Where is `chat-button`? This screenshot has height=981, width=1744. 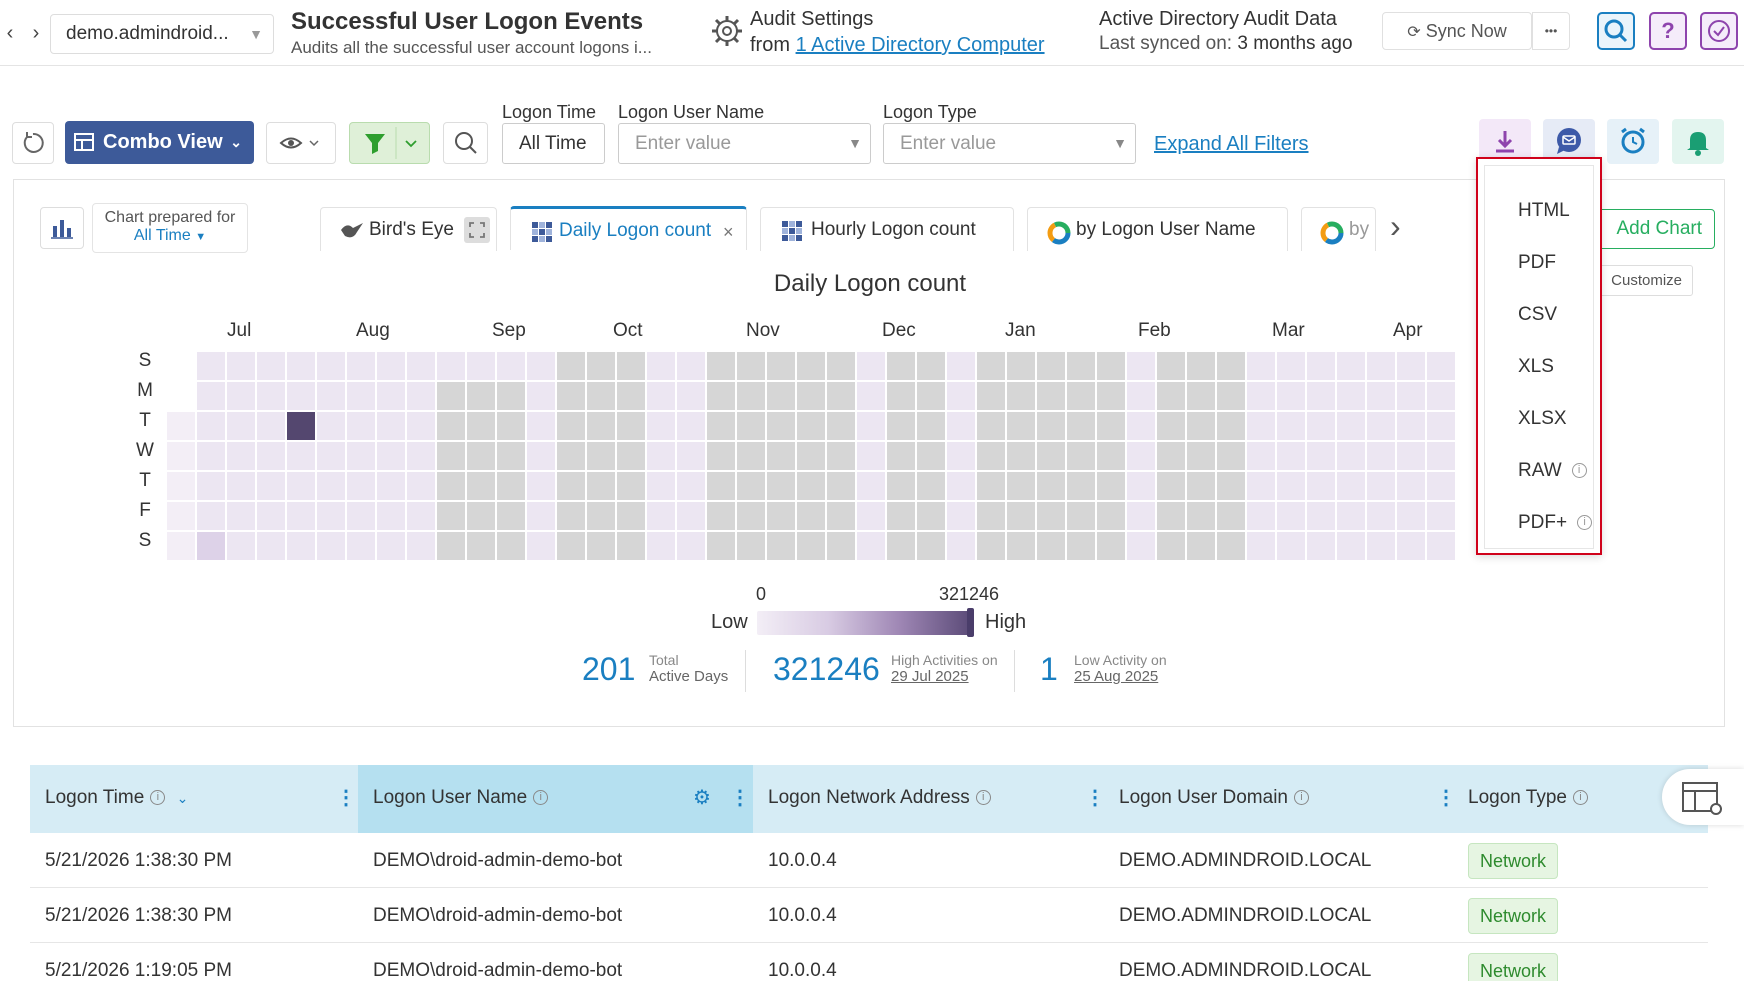
chat-button is located at coordinates (1569, 141).